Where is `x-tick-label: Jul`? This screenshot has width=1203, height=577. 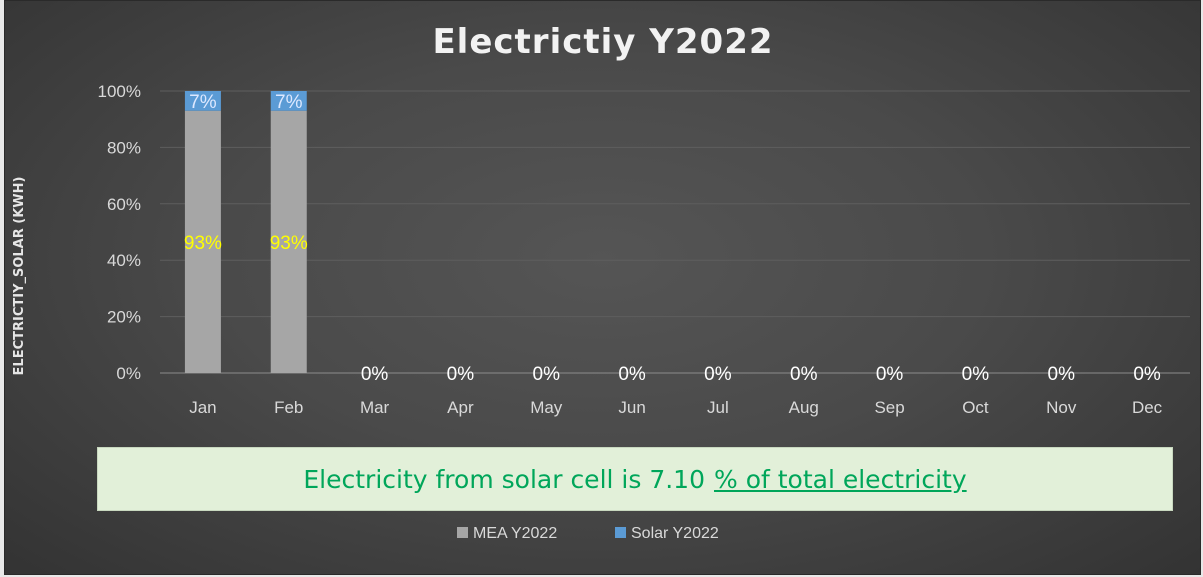 x-tick-label: Jul is located at coordinates (718, 407).